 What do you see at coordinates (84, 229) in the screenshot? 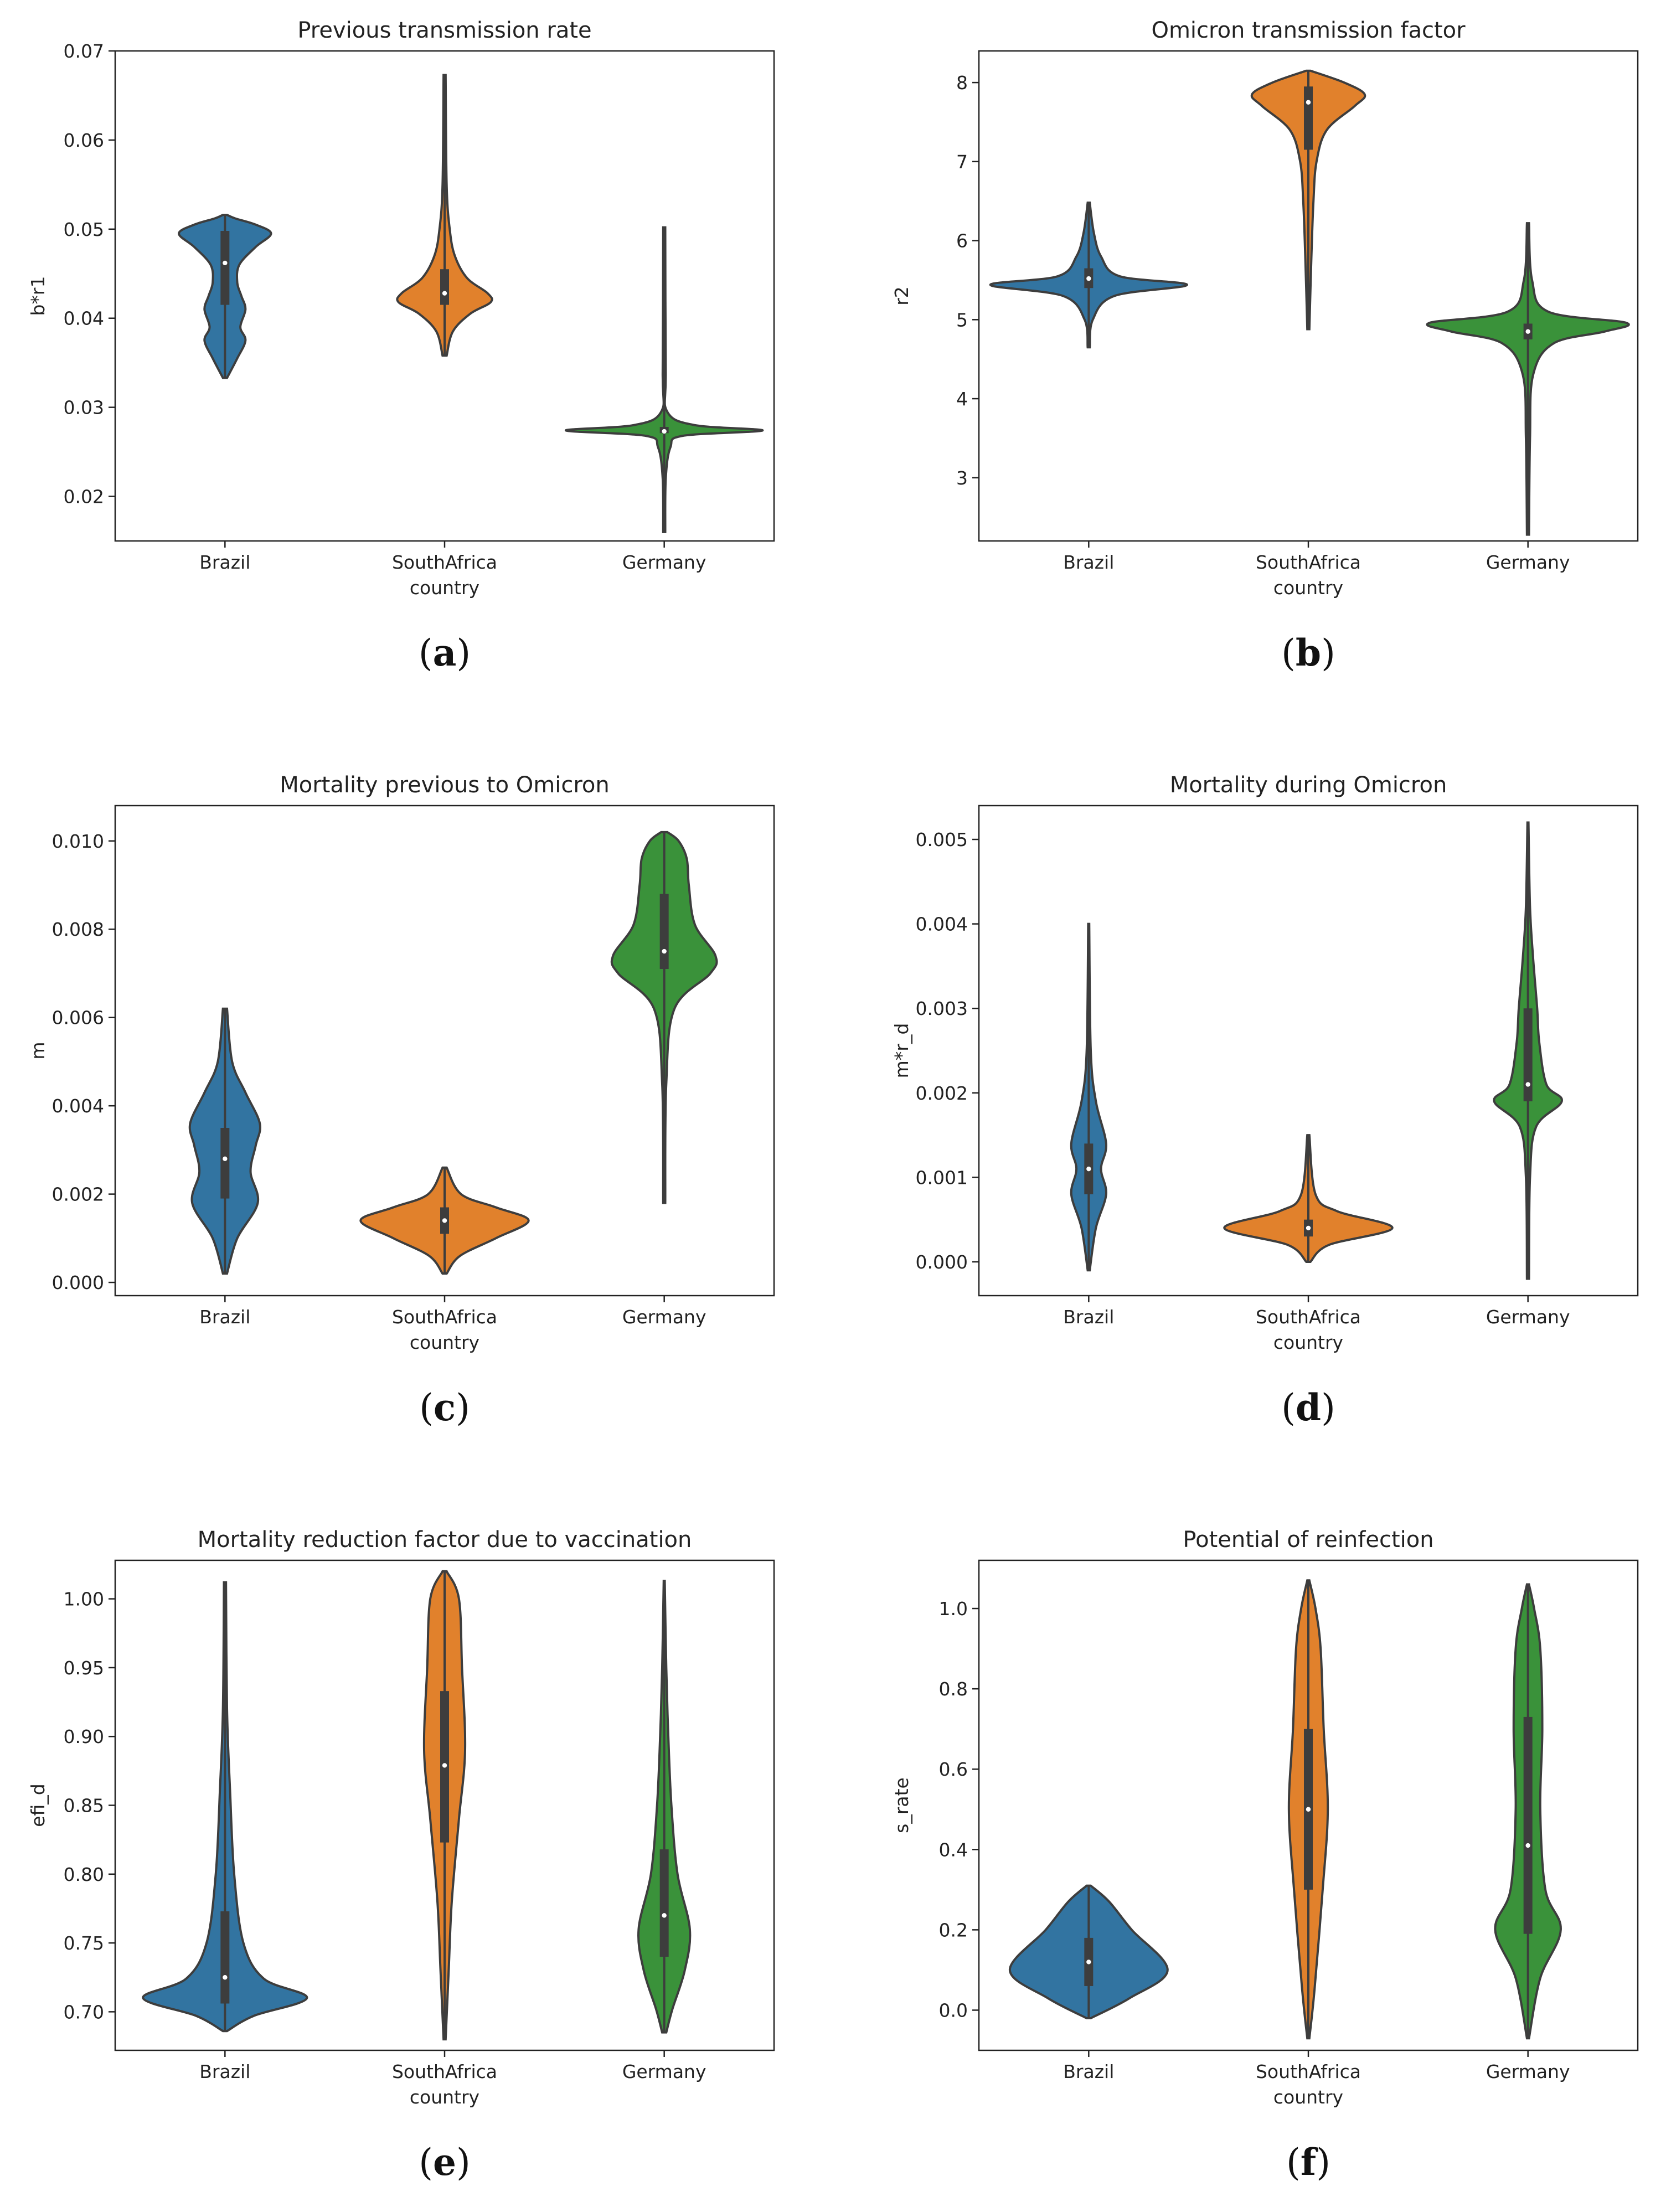
I see `y-tick-label: 0.05` at bounding box center [84, 229].